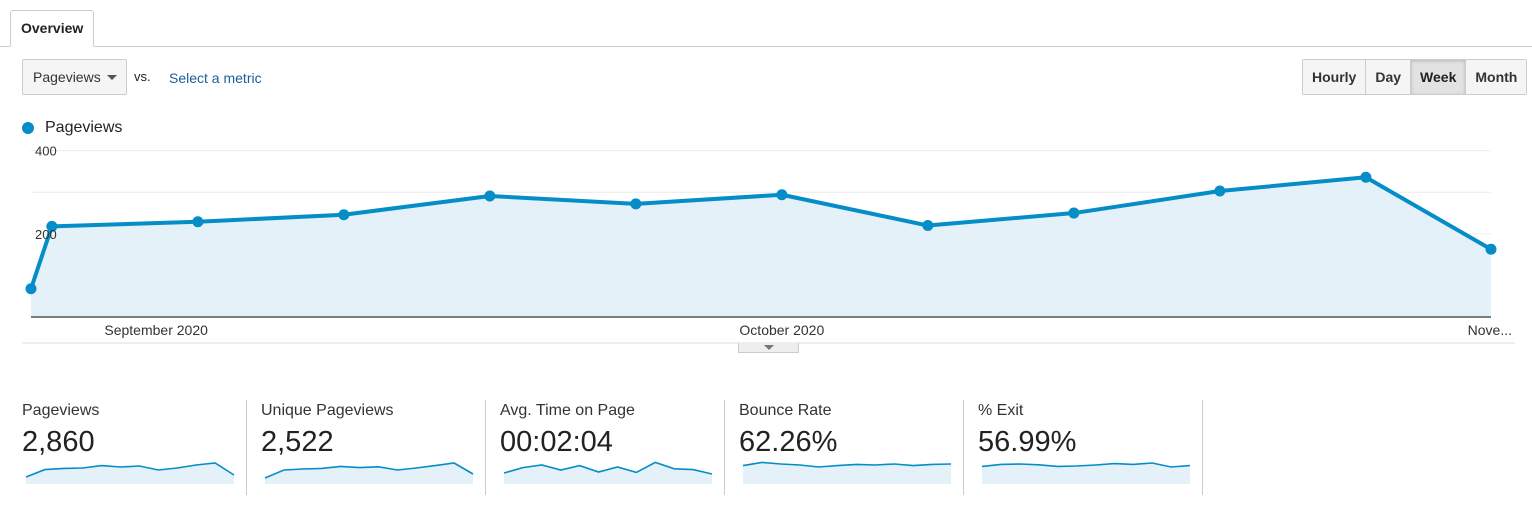 The height and width of the screenshot is (511, 1532). What do you see at coordinates (788, 442) in the screenshot?
I see `scorecard-value: 62.26%` at bounding box center [788, 442].